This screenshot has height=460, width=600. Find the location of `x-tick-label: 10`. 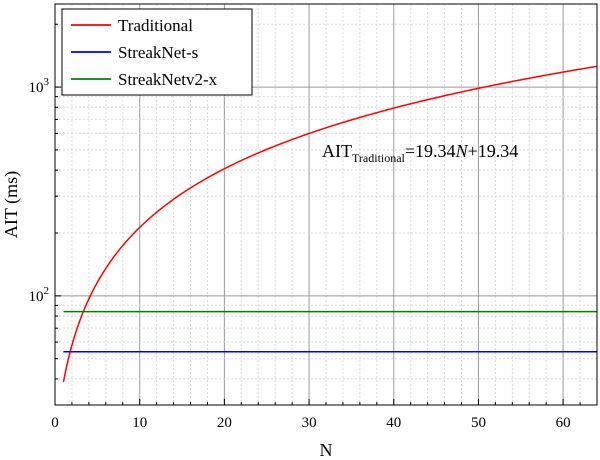

x-tick-label: 10 is located at coordinates (139, 423).